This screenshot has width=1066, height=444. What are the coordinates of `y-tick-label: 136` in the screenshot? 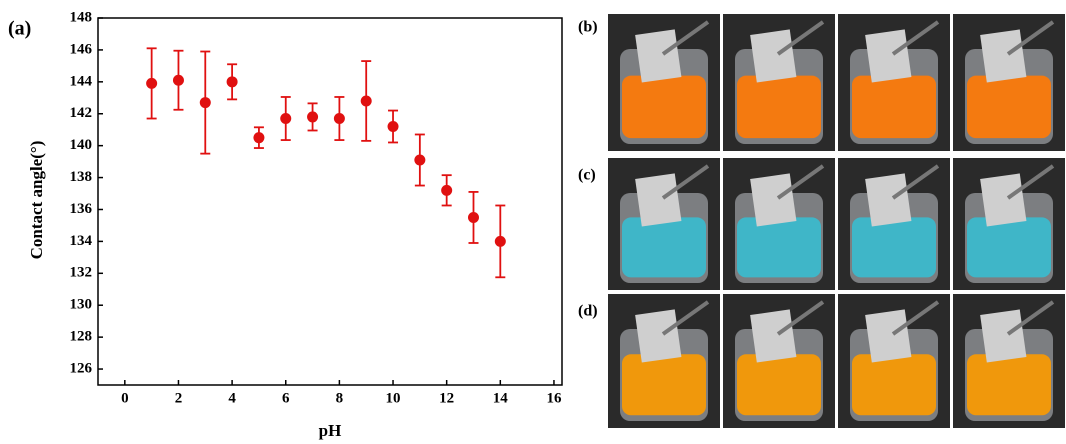 It's located at (81, 209).